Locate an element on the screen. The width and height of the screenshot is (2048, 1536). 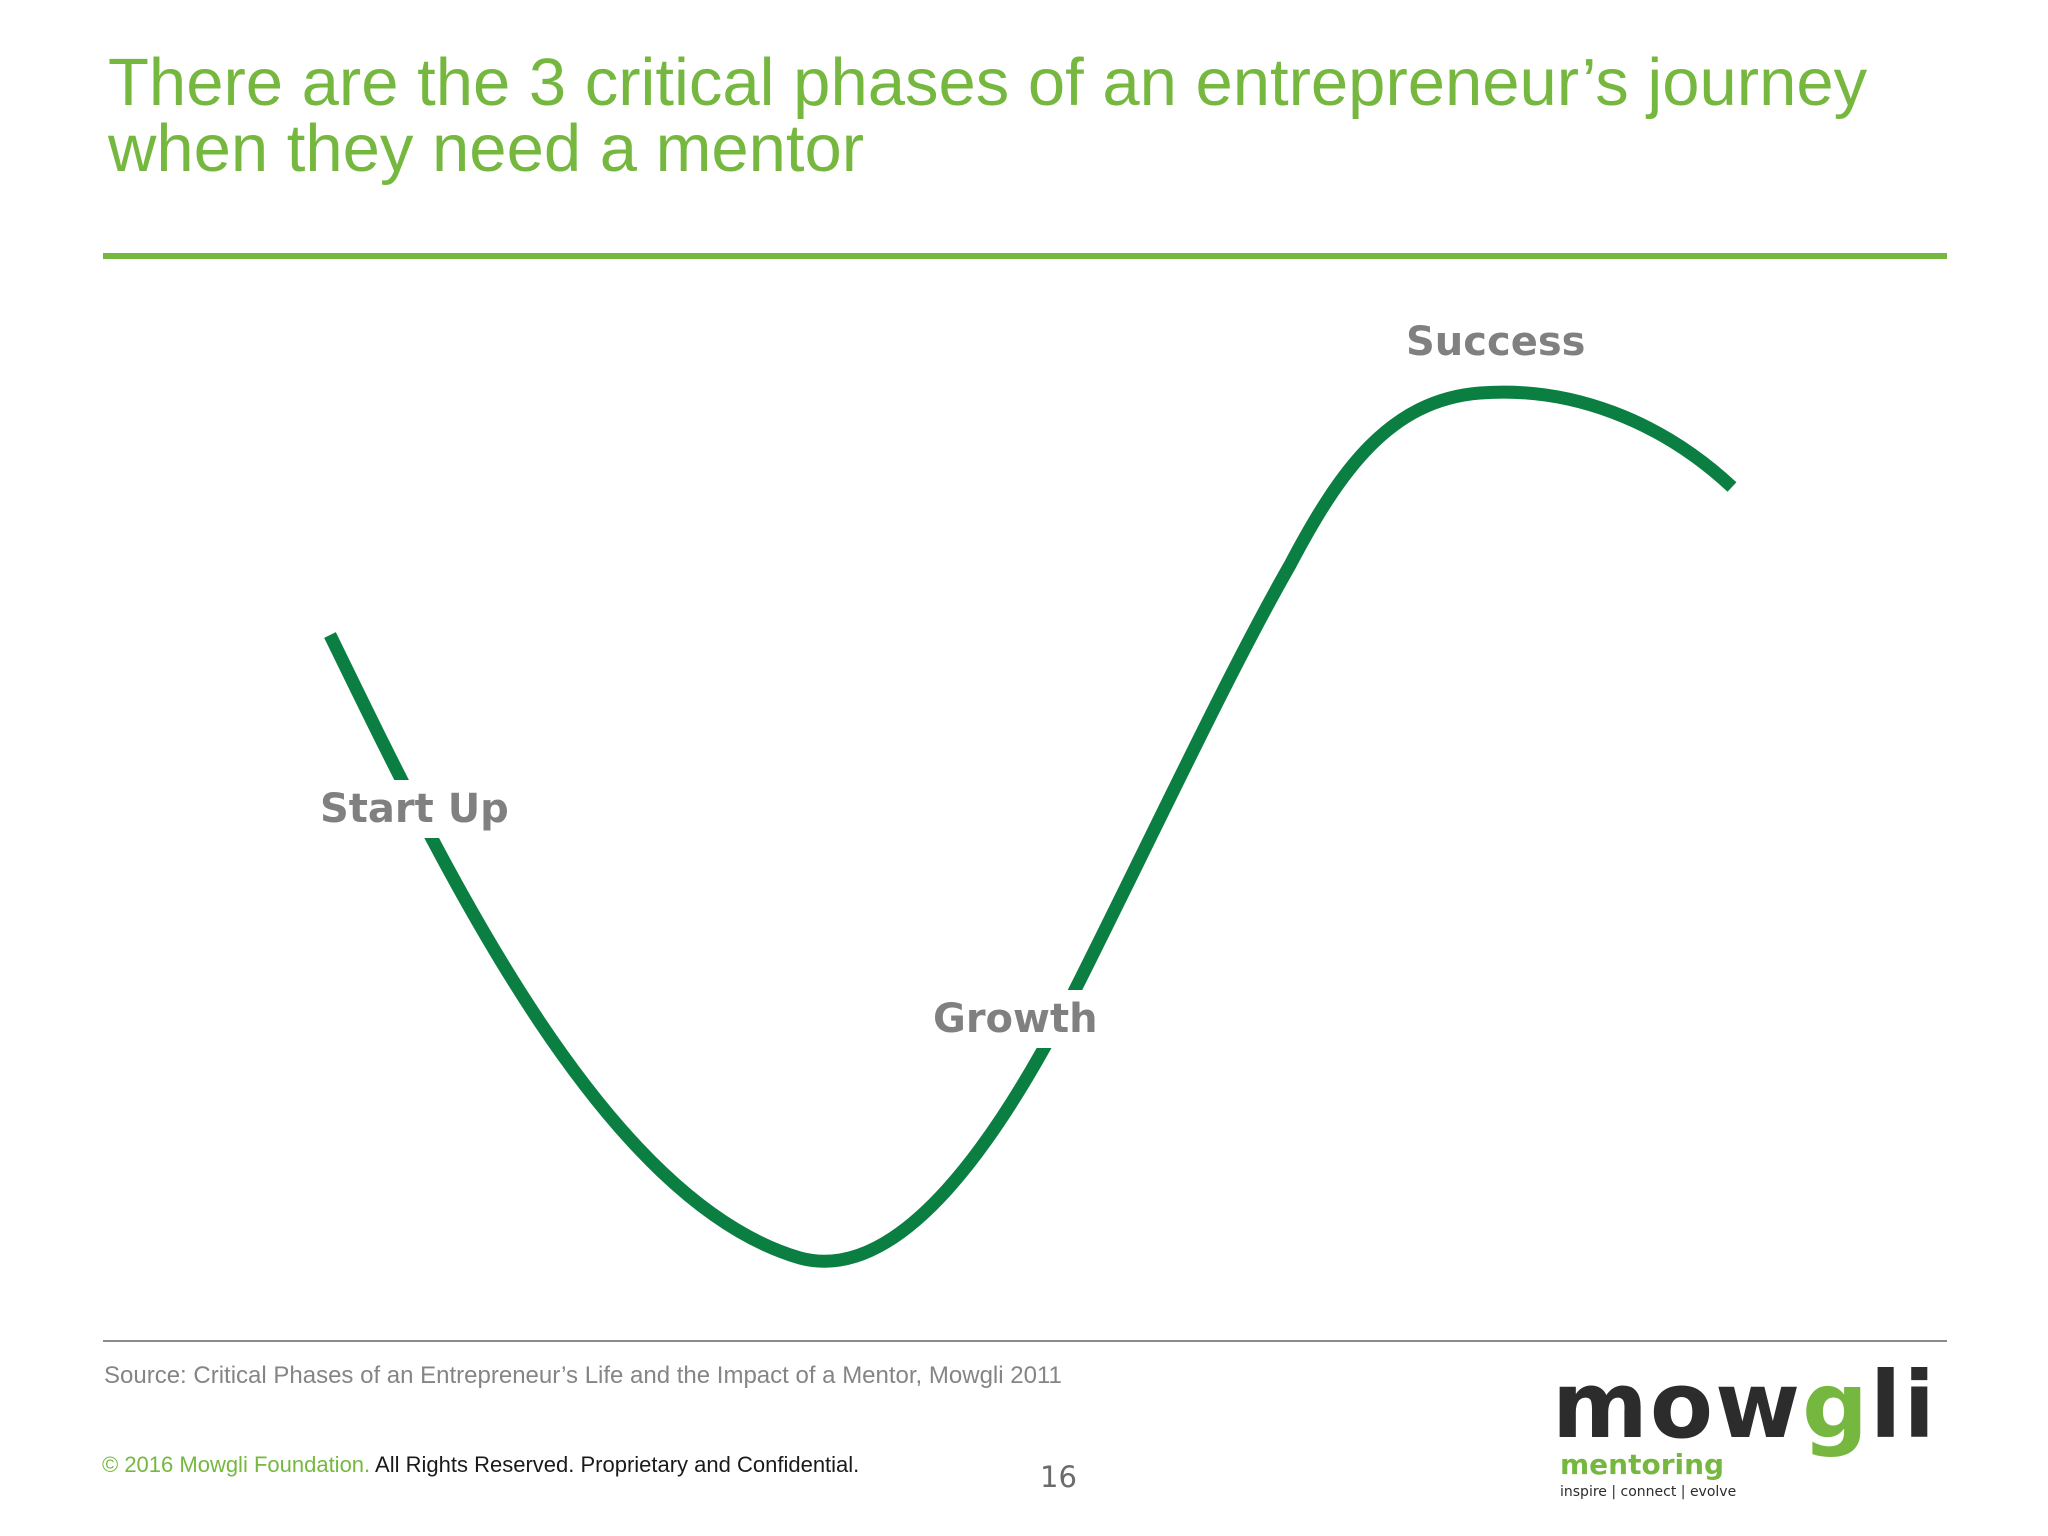
copyright-text: © 2016 Mowgli Foundation. is located at coordinates (236, 1464).